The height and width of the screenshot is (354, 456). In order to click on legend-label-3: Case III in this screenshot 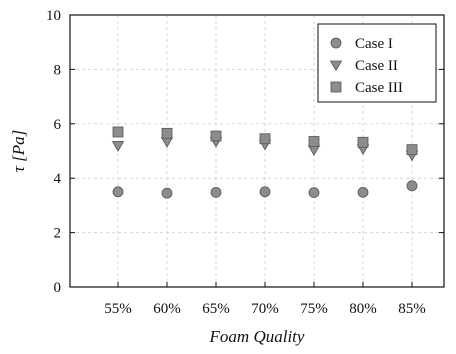, I will do `click(379, 88)`.